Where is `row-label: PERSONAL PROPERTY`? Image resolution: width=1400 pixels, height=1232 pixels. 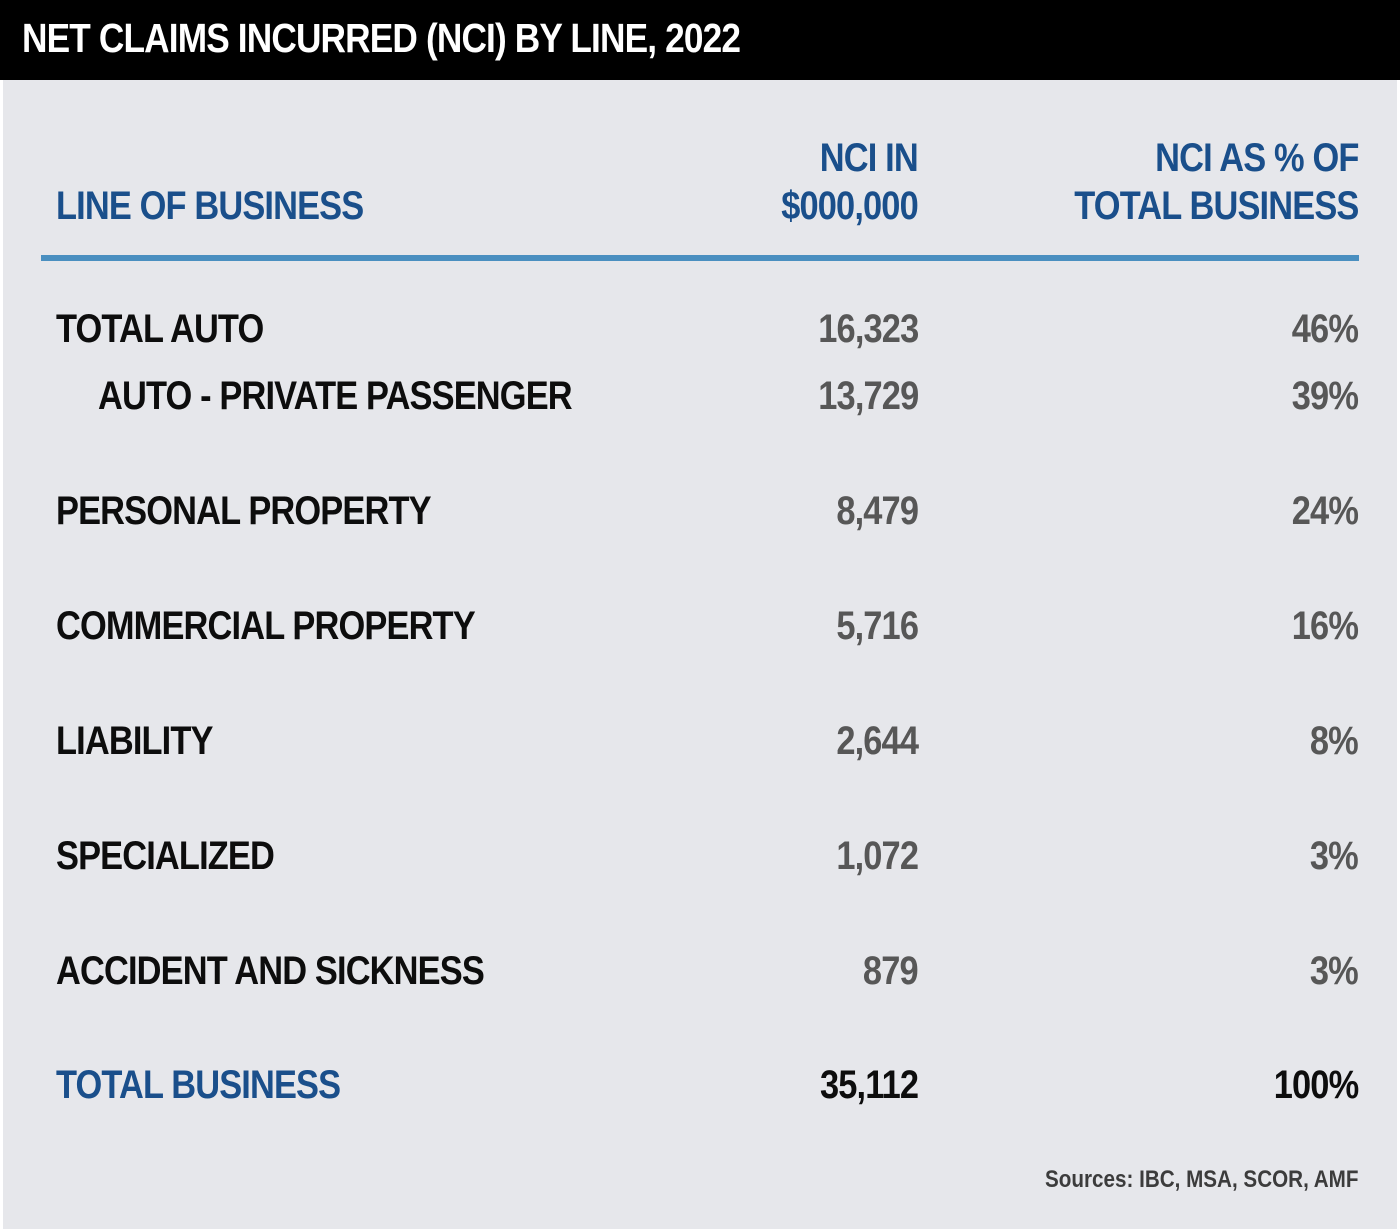 row-label: PERSONAL PROPERTY is located at coordinates (244, 511).